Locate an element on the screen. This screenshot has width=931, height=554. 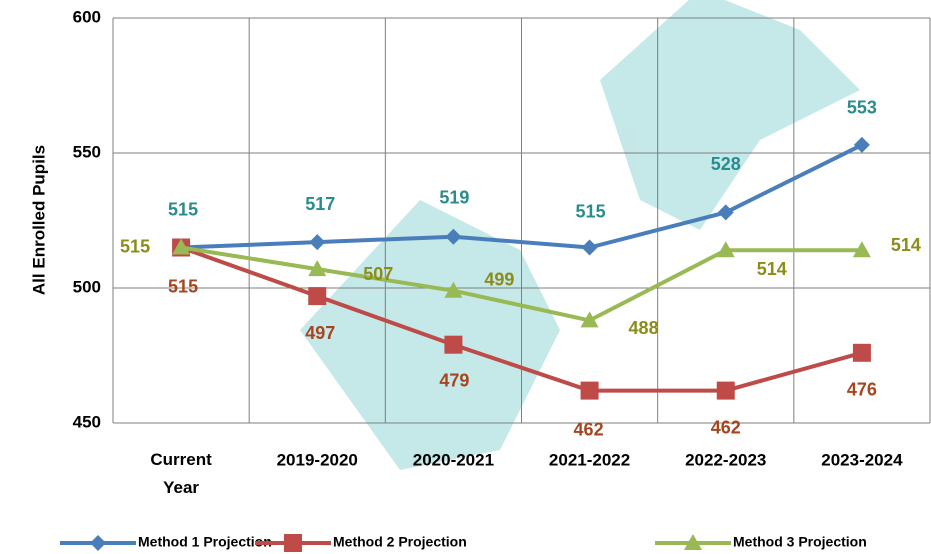
data-label: 476 is located at coordinates (862, 390).